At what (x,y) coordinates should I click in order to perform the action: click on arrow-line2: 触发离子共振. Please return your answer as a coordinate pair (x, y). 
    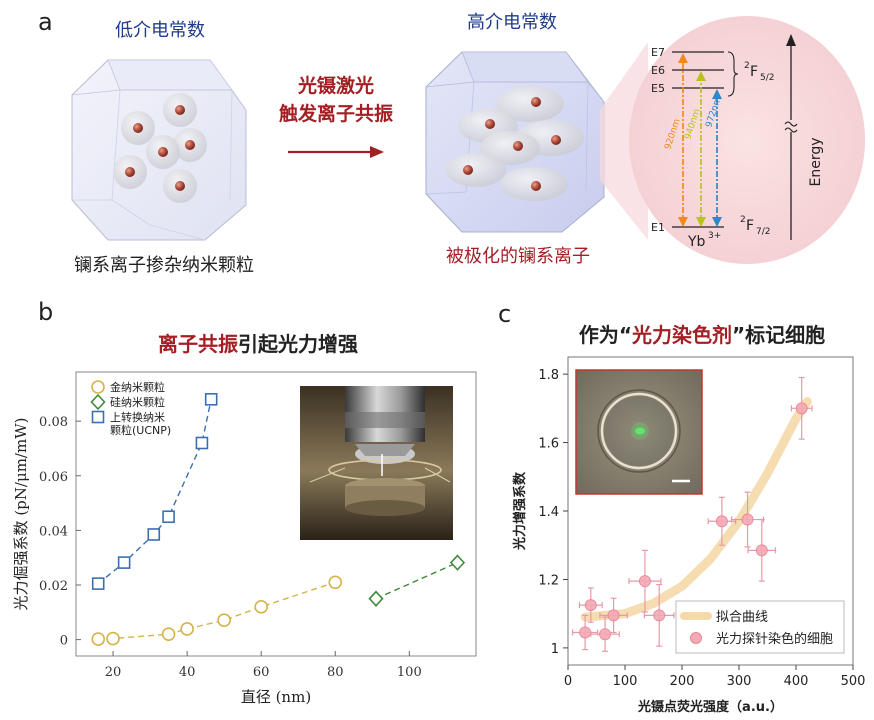
    Looking at the image, I should click on (336, 113).